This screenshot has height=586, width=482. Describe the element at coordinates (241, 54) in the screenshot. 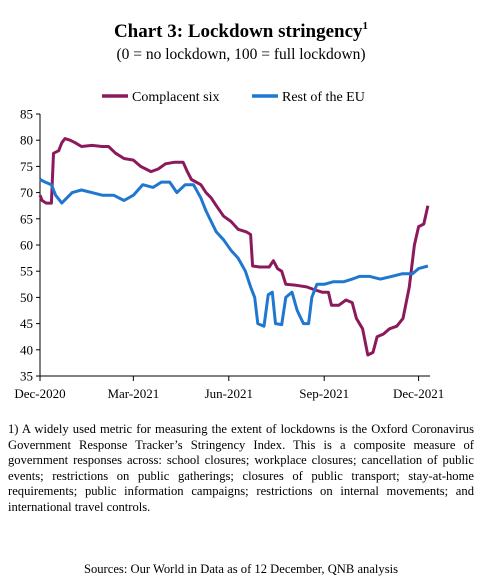

I see `chart-subtitle: (0 = no lockdown, 100 = full lockdown)` at that location.